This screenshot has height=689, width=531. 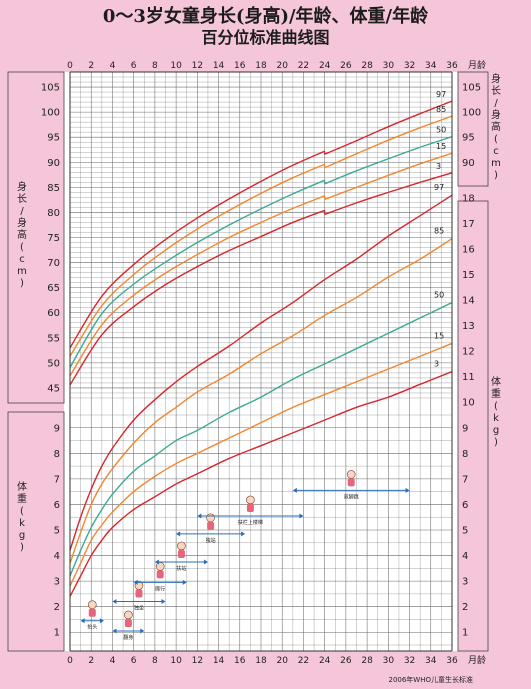 I want to click on top-x-tick-label: 34, so click(x=431, y=66).